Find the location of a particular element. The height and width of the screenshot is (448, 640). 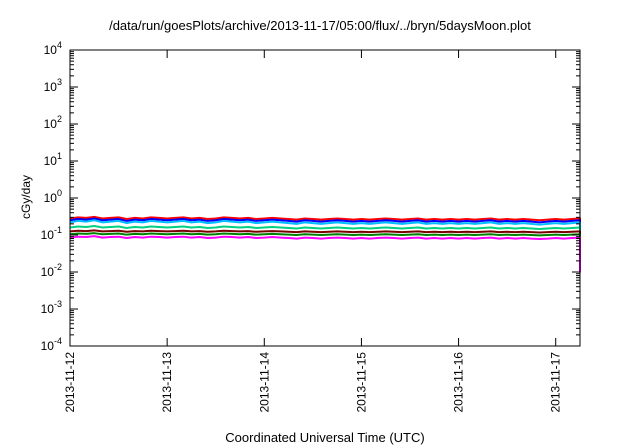

x-tick-label: 2013-11-16 is located at coordinates (459, 382).